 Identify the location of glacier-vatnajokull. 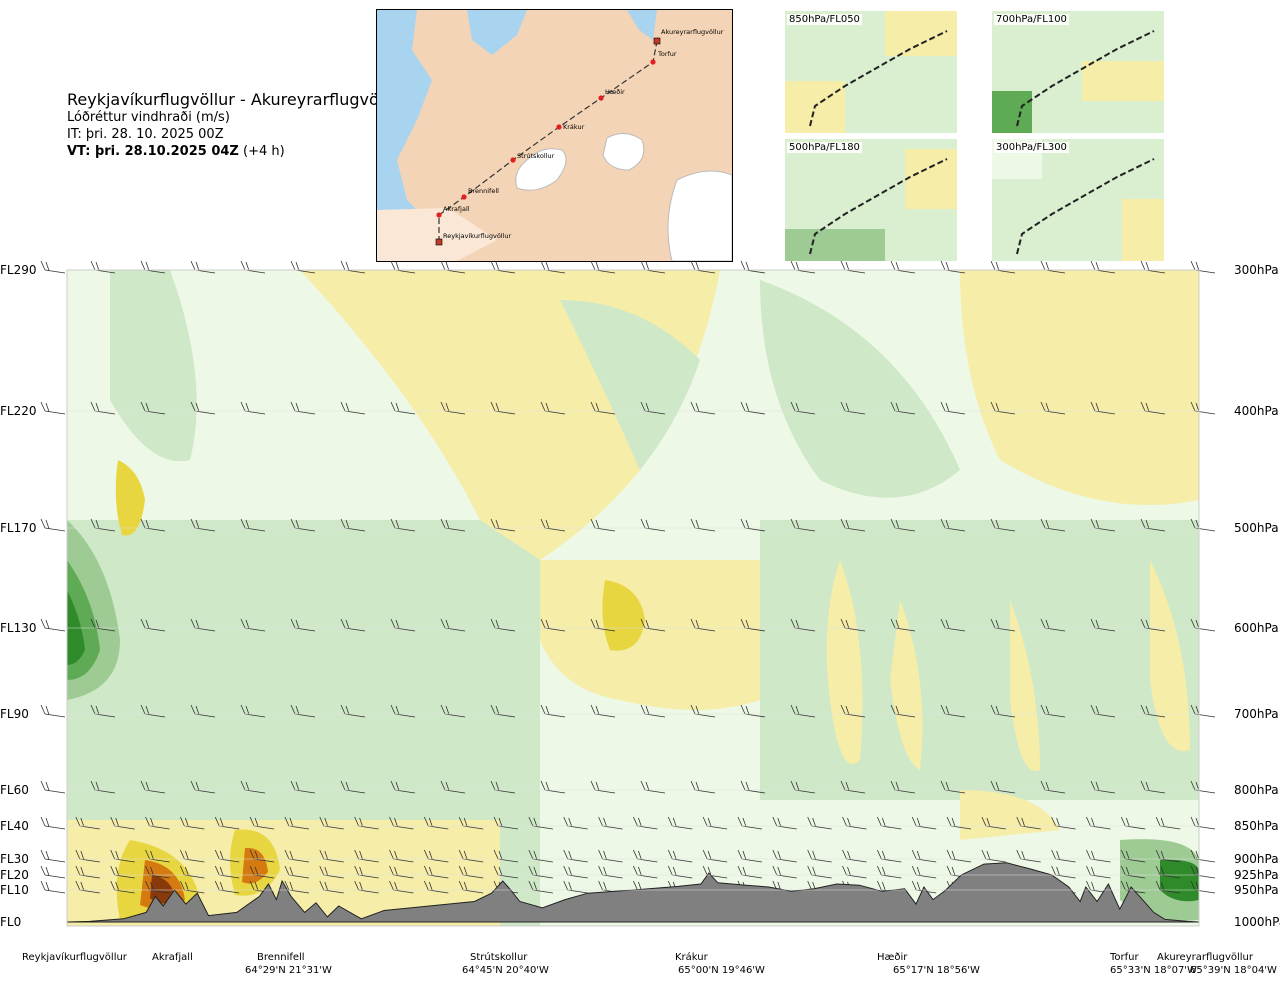
(699, 215).